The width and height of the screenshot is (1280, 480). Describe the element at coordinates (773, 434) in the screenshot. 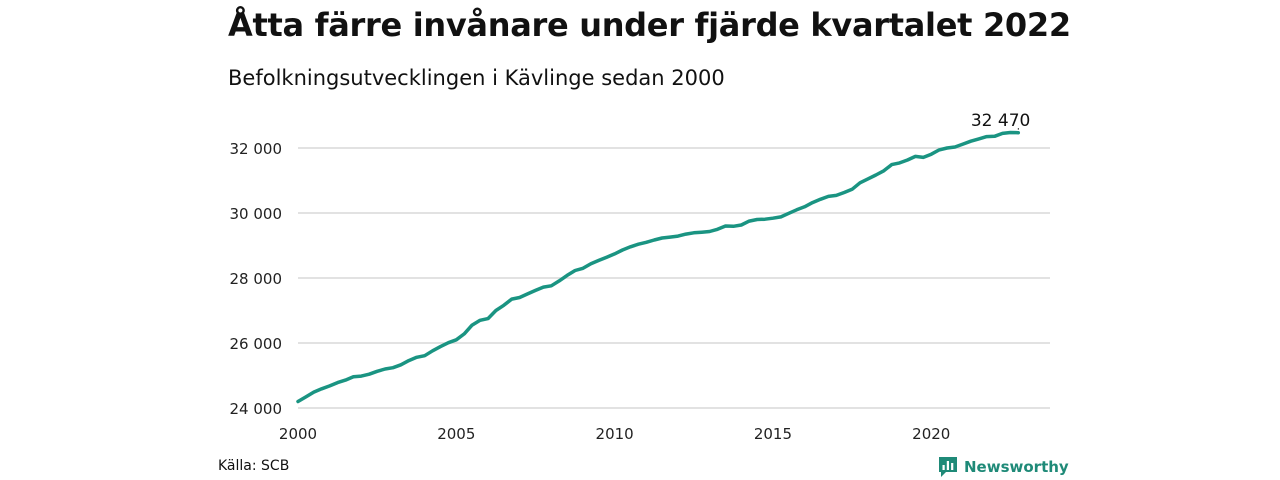

I see `x-tick-label: 2015` at that location.